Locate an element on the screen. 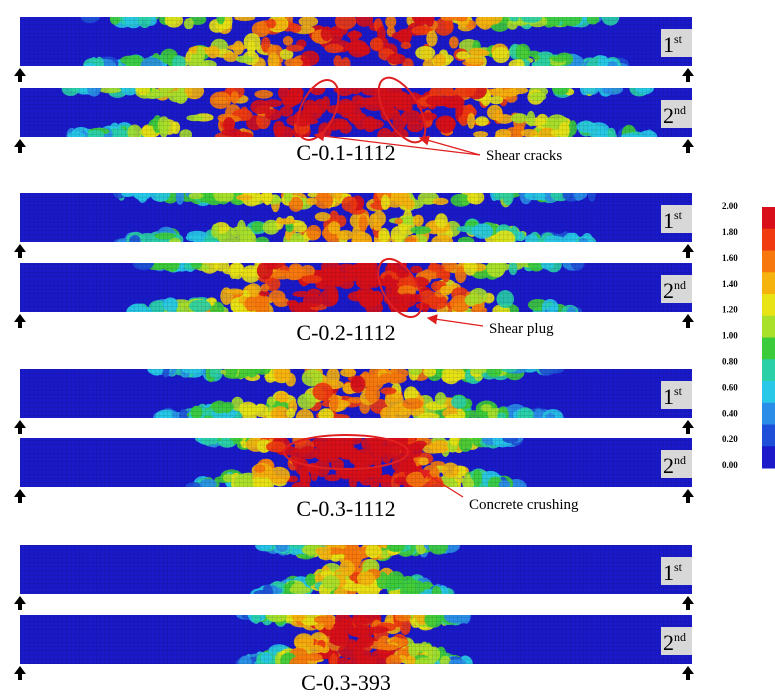 The image size is (775, 698). colorbar-tick: 1.40 is located at coordinates (730, 284).